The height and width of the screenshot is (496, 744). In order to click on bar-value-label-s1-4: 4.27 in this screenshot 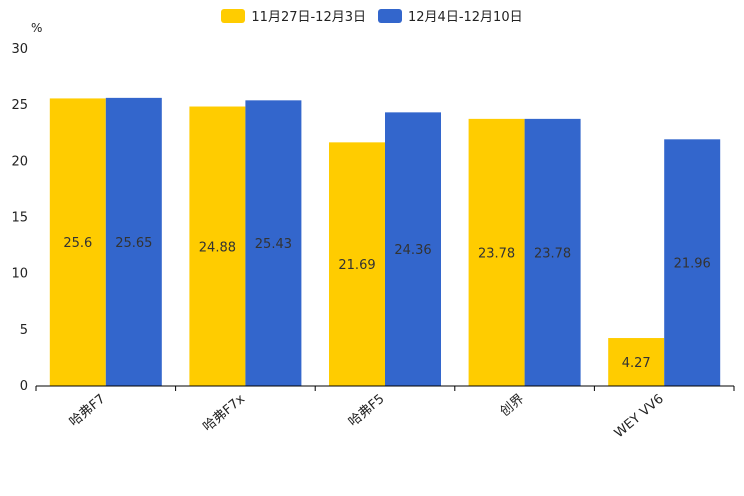, I will do `click(636, 363)`.